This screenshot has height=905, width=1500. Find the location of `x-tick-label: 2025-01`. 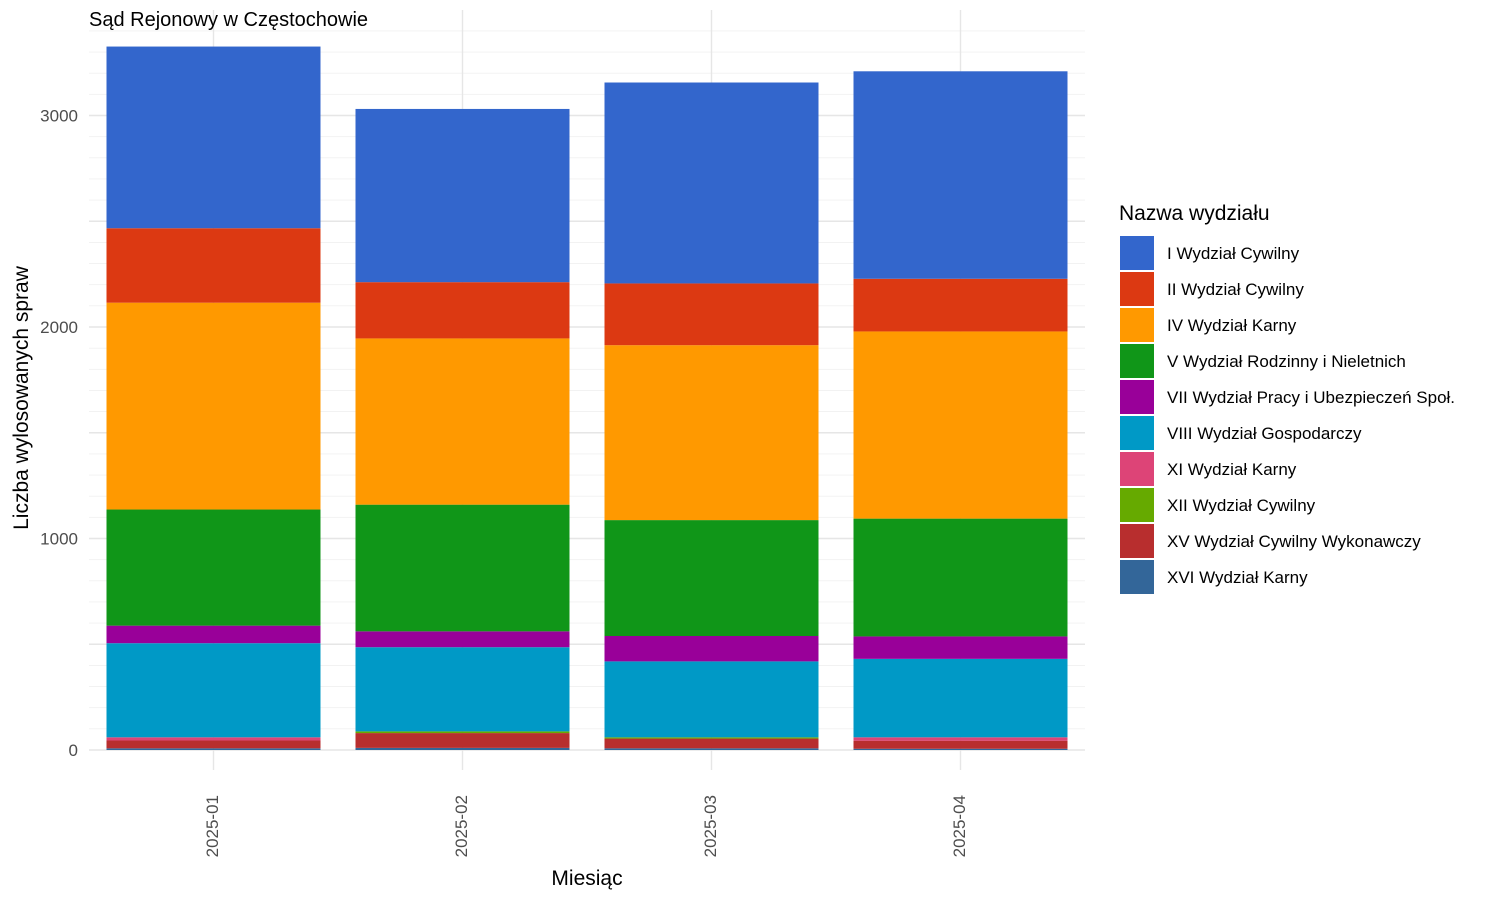

x-tick-label: 2025-01 is located at coordinates (212, 826).